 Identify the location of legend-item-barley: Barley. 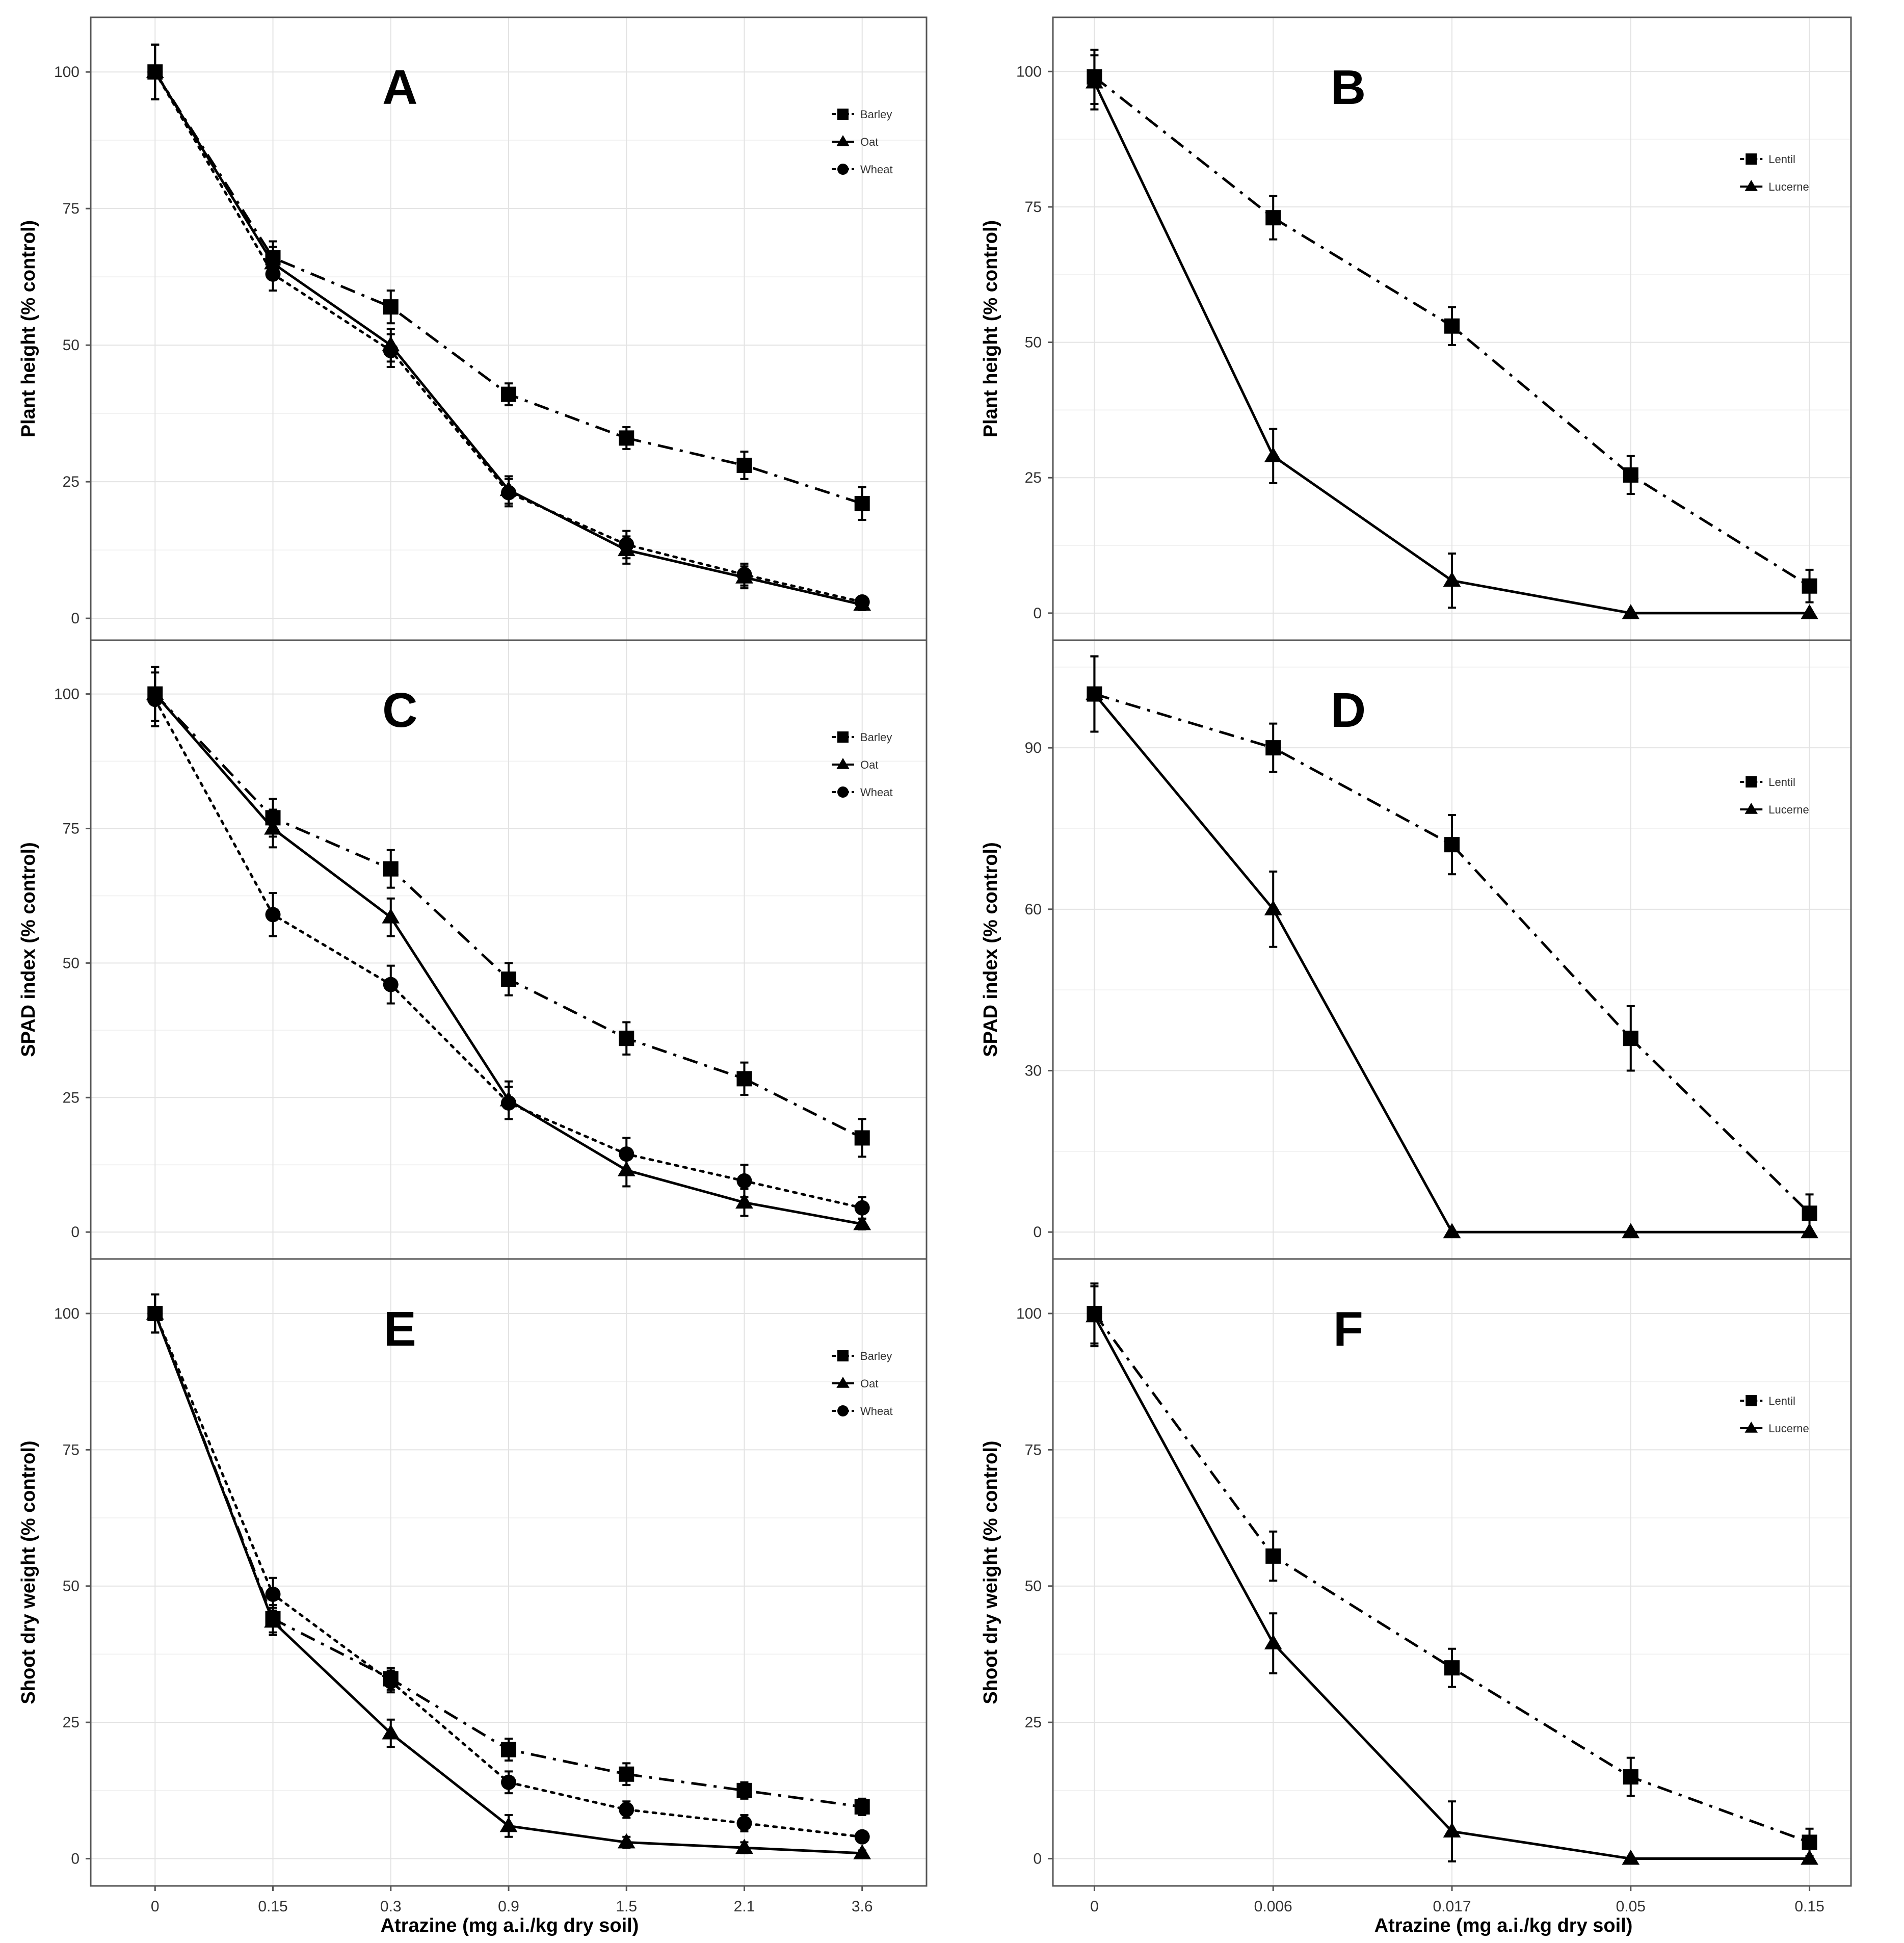
(862, 737).